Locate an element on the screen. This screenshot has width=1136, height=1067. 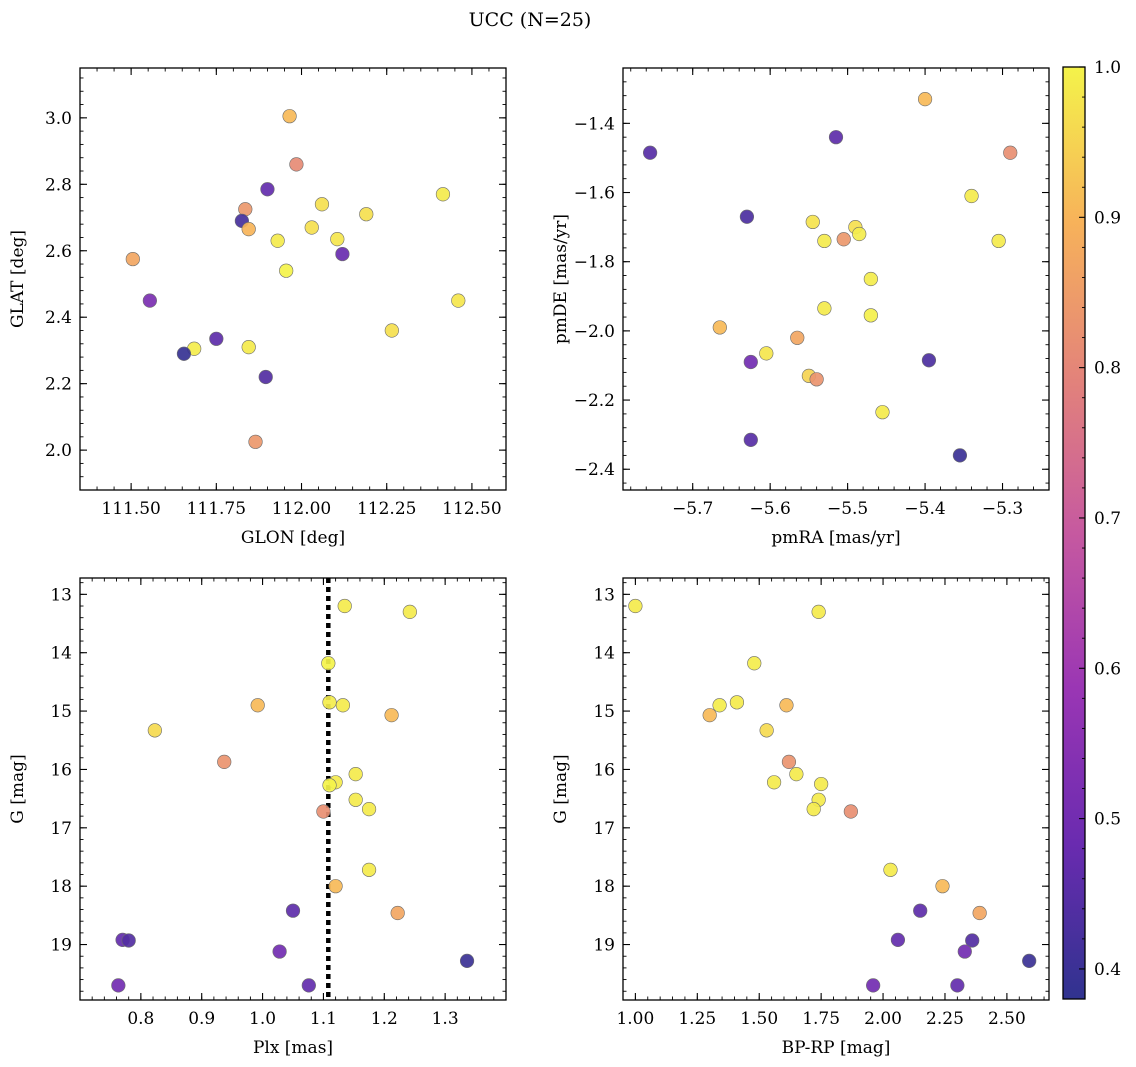
x-axis-label: pmRA [mas/yr] is located at coordinates (835, 538).